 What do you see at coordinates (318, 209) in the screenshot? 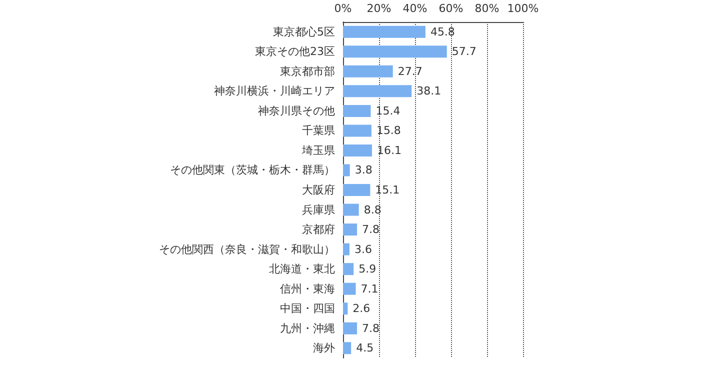
I see `y-tick-label: 兵庫県` at bounding box center [318, 209].